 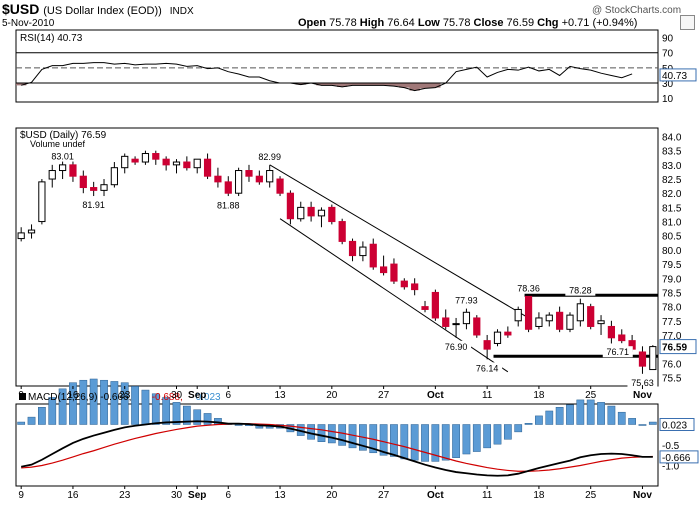 What do you see at coordinates (63, 135) in the screenshot?
I see `price-legend: $USD (Daily) 76.59` at bounding box center [63, 135].